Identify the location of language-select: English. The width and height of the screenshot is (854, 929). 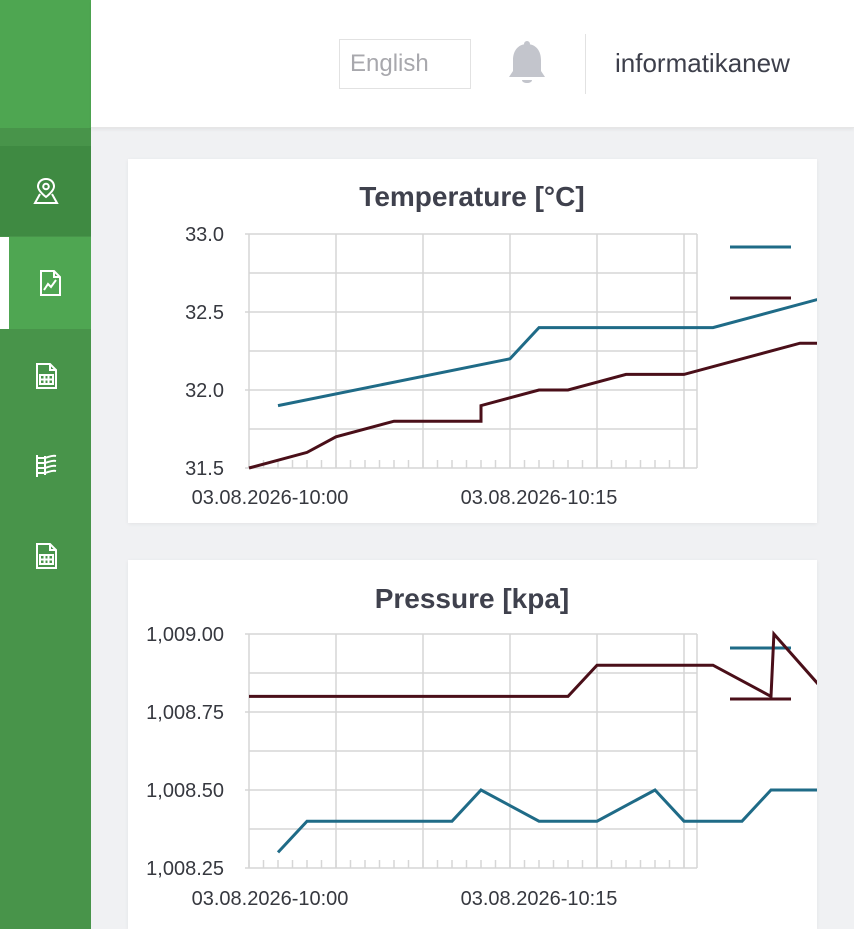
(405, 64).